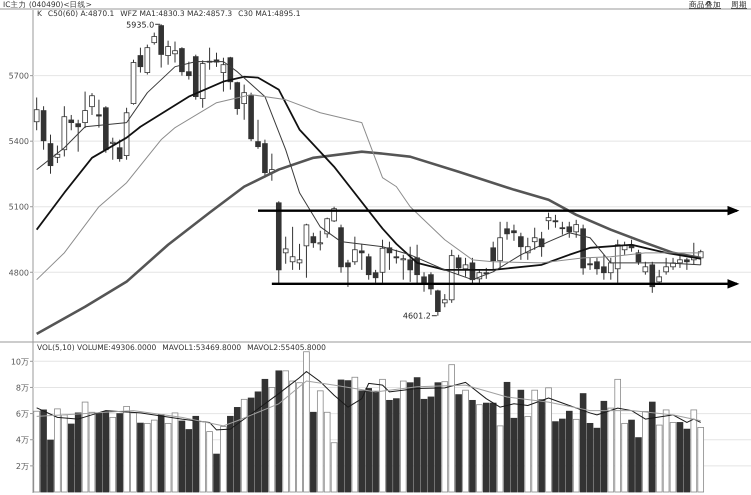  What do you see at coordinates (19, 361) in the screenshot?
I see `y-tick-label: 10万` at bounding box center [19, 361].